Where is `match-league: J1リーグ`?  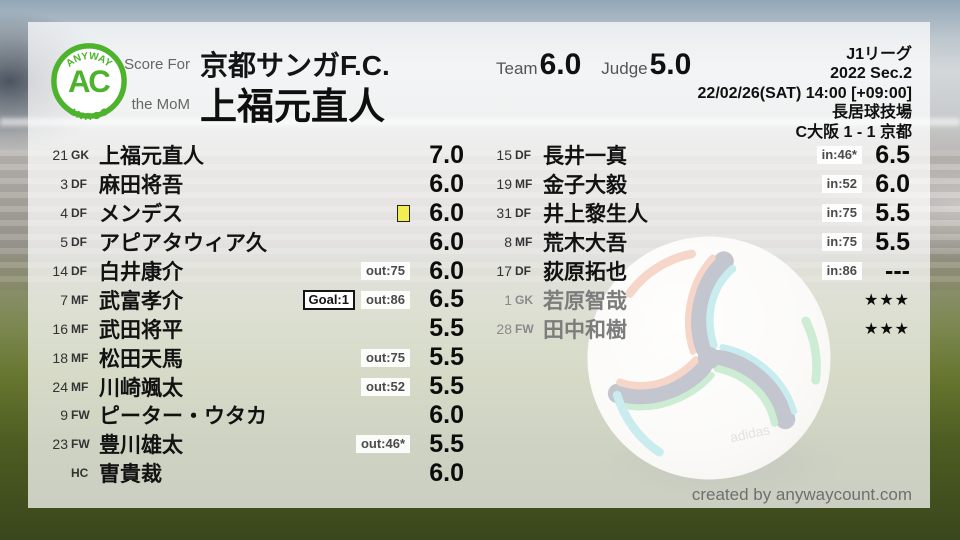
match-league: J1リーグ is located at coordinates (879, 54).